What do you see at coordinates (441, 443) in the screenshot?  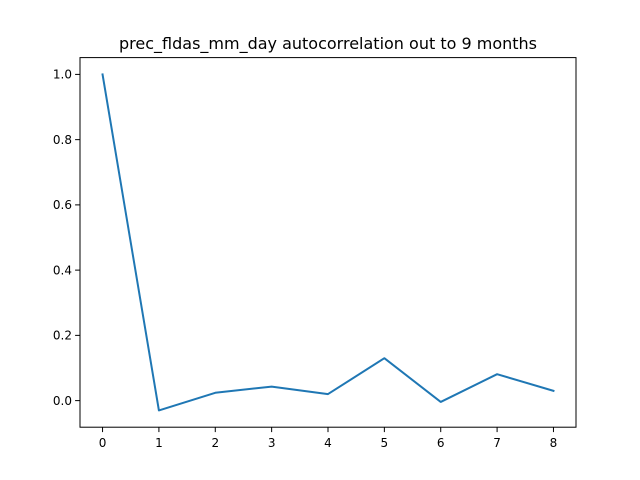 I see `x-tick-label: 6` at bounding box center [441, 443].